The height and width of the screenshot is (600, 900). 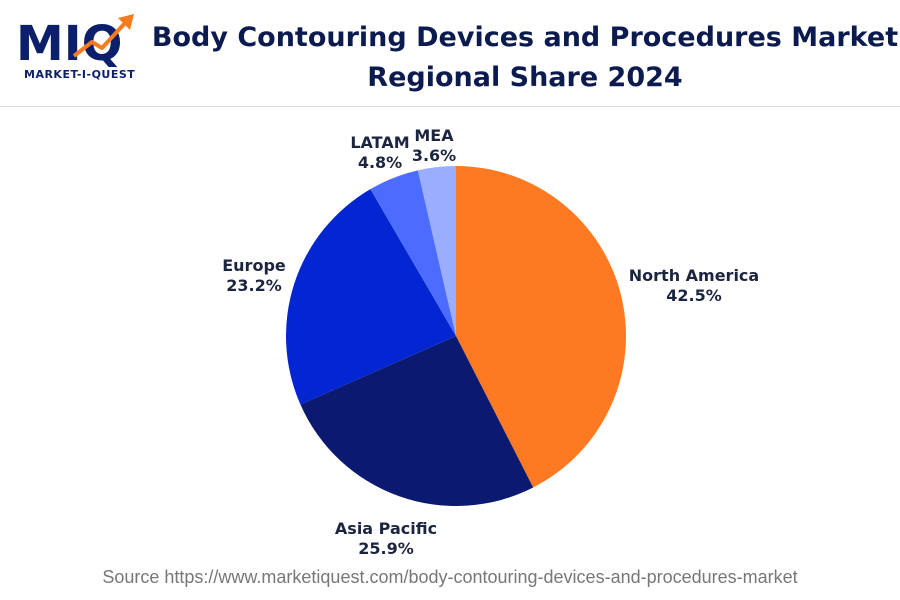 What do you see at coordinates (541, 327) in the screenshot?
I see `pie-slice-north-america` at bounding box center [541, 327].